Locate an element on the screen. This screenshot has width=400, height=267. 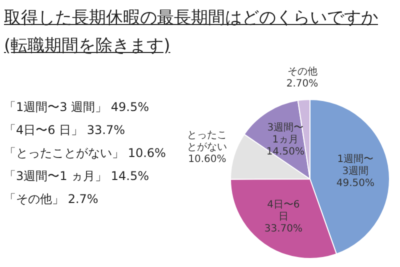
chart-subtitle: (転職期間を除きます) is located at coordinates (87, 46).